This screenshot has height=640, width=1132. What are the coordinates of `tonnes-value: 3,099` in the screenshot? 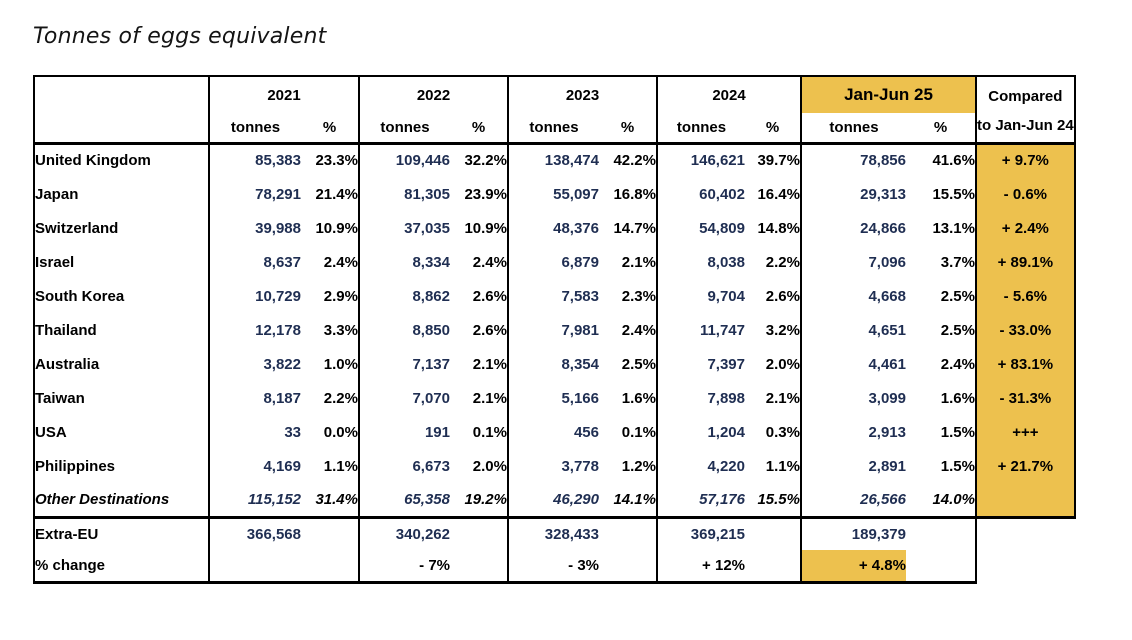 It's located at (853, 398).